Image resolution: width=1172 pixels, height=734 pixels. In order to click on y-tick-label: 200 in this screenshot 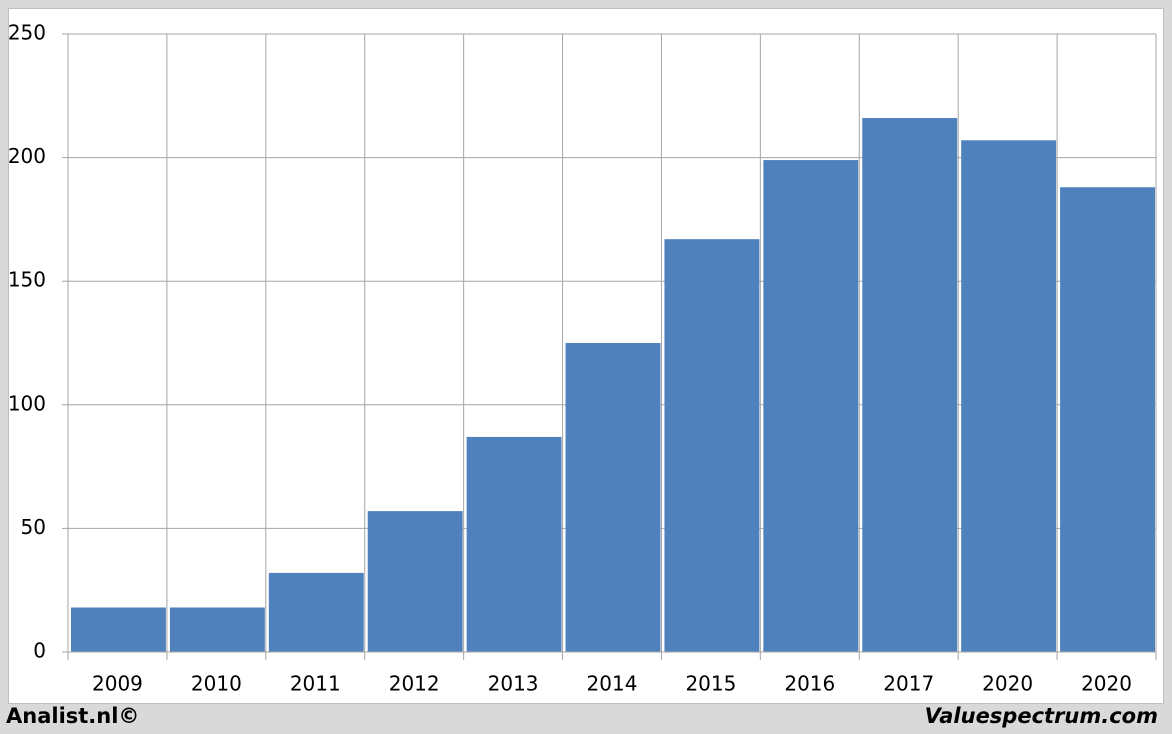, I will do `click(27, 156)`.